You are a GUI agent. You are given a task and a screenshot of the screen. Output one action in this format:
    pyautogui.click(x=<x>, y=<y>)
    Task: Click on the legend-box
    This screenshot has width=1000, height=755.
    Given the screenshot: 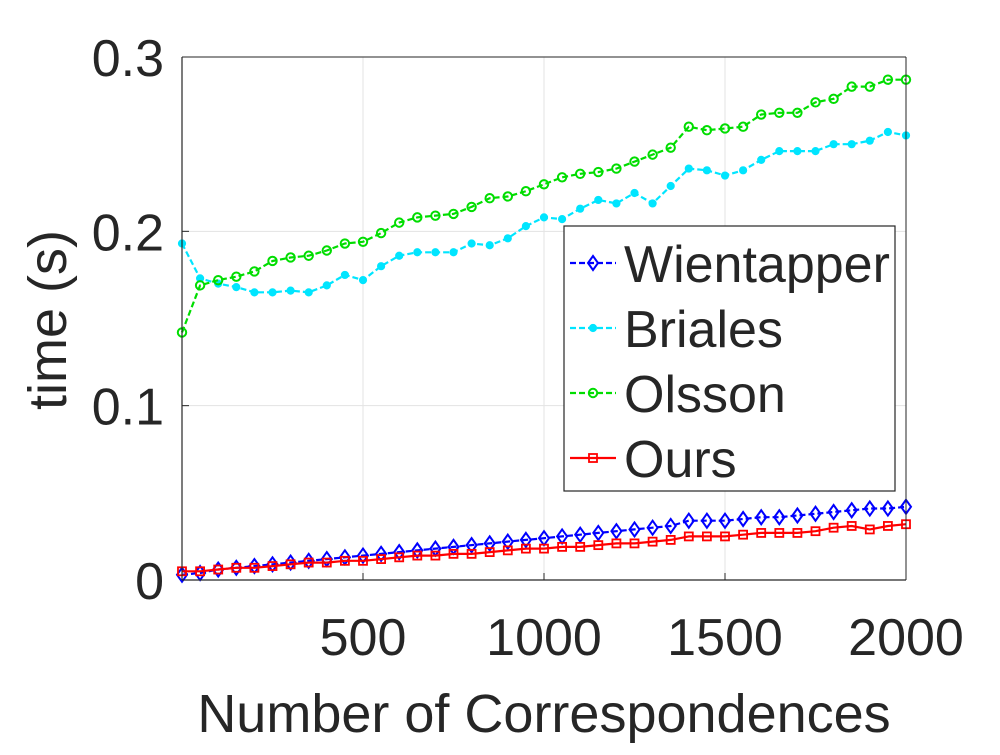 What is the action you would take?
    pyautogui.click(x=729, y=358)
    